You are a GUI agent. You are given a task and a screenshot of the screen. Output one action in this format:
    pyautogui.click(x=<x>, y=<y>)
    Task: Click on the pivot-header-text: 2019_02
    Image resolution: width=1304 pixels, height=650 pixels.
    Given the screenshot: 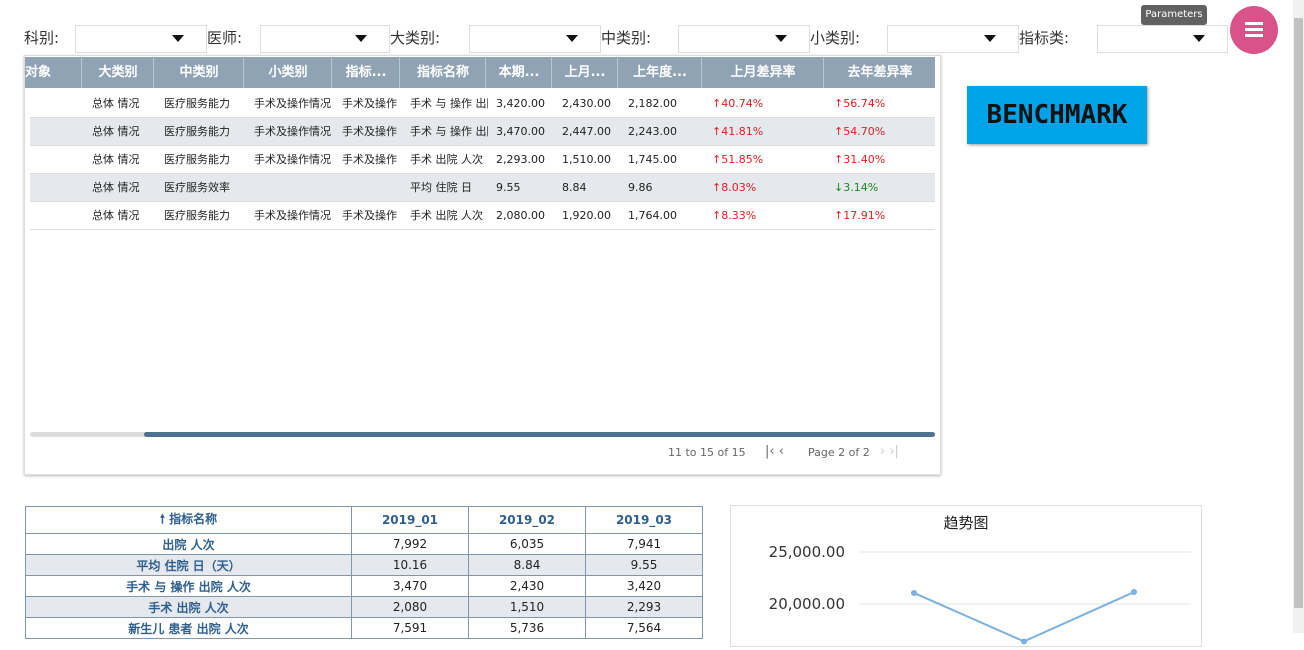 What is the action you would take?
    pyautogui.click(x=527, y=520)
    